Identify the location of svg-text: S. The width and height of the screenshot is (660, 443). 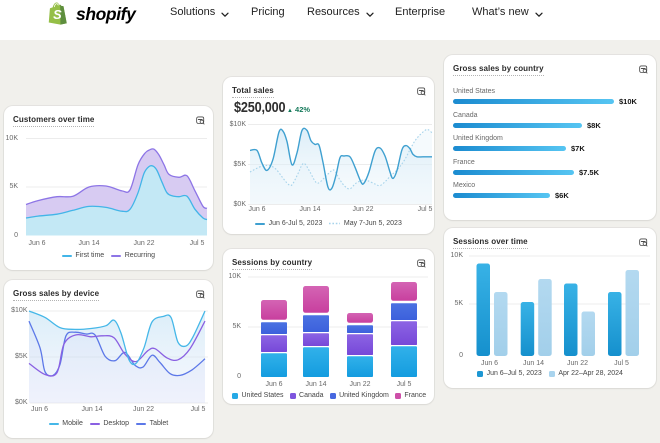
(57, 14).